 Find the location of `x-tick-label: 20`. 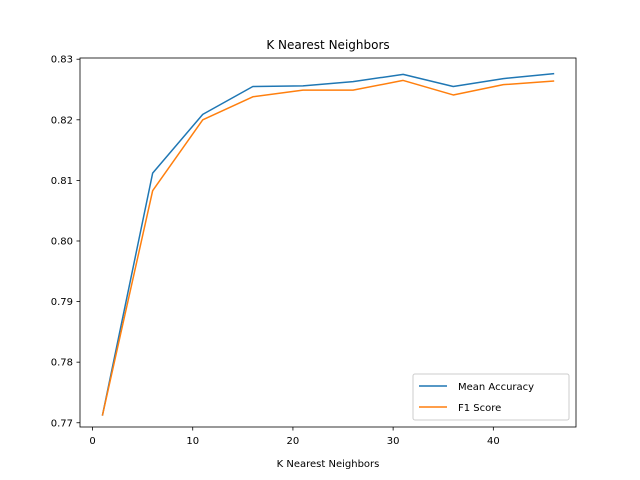

x-tick-label: 20 is located at coordinates (293, 441).